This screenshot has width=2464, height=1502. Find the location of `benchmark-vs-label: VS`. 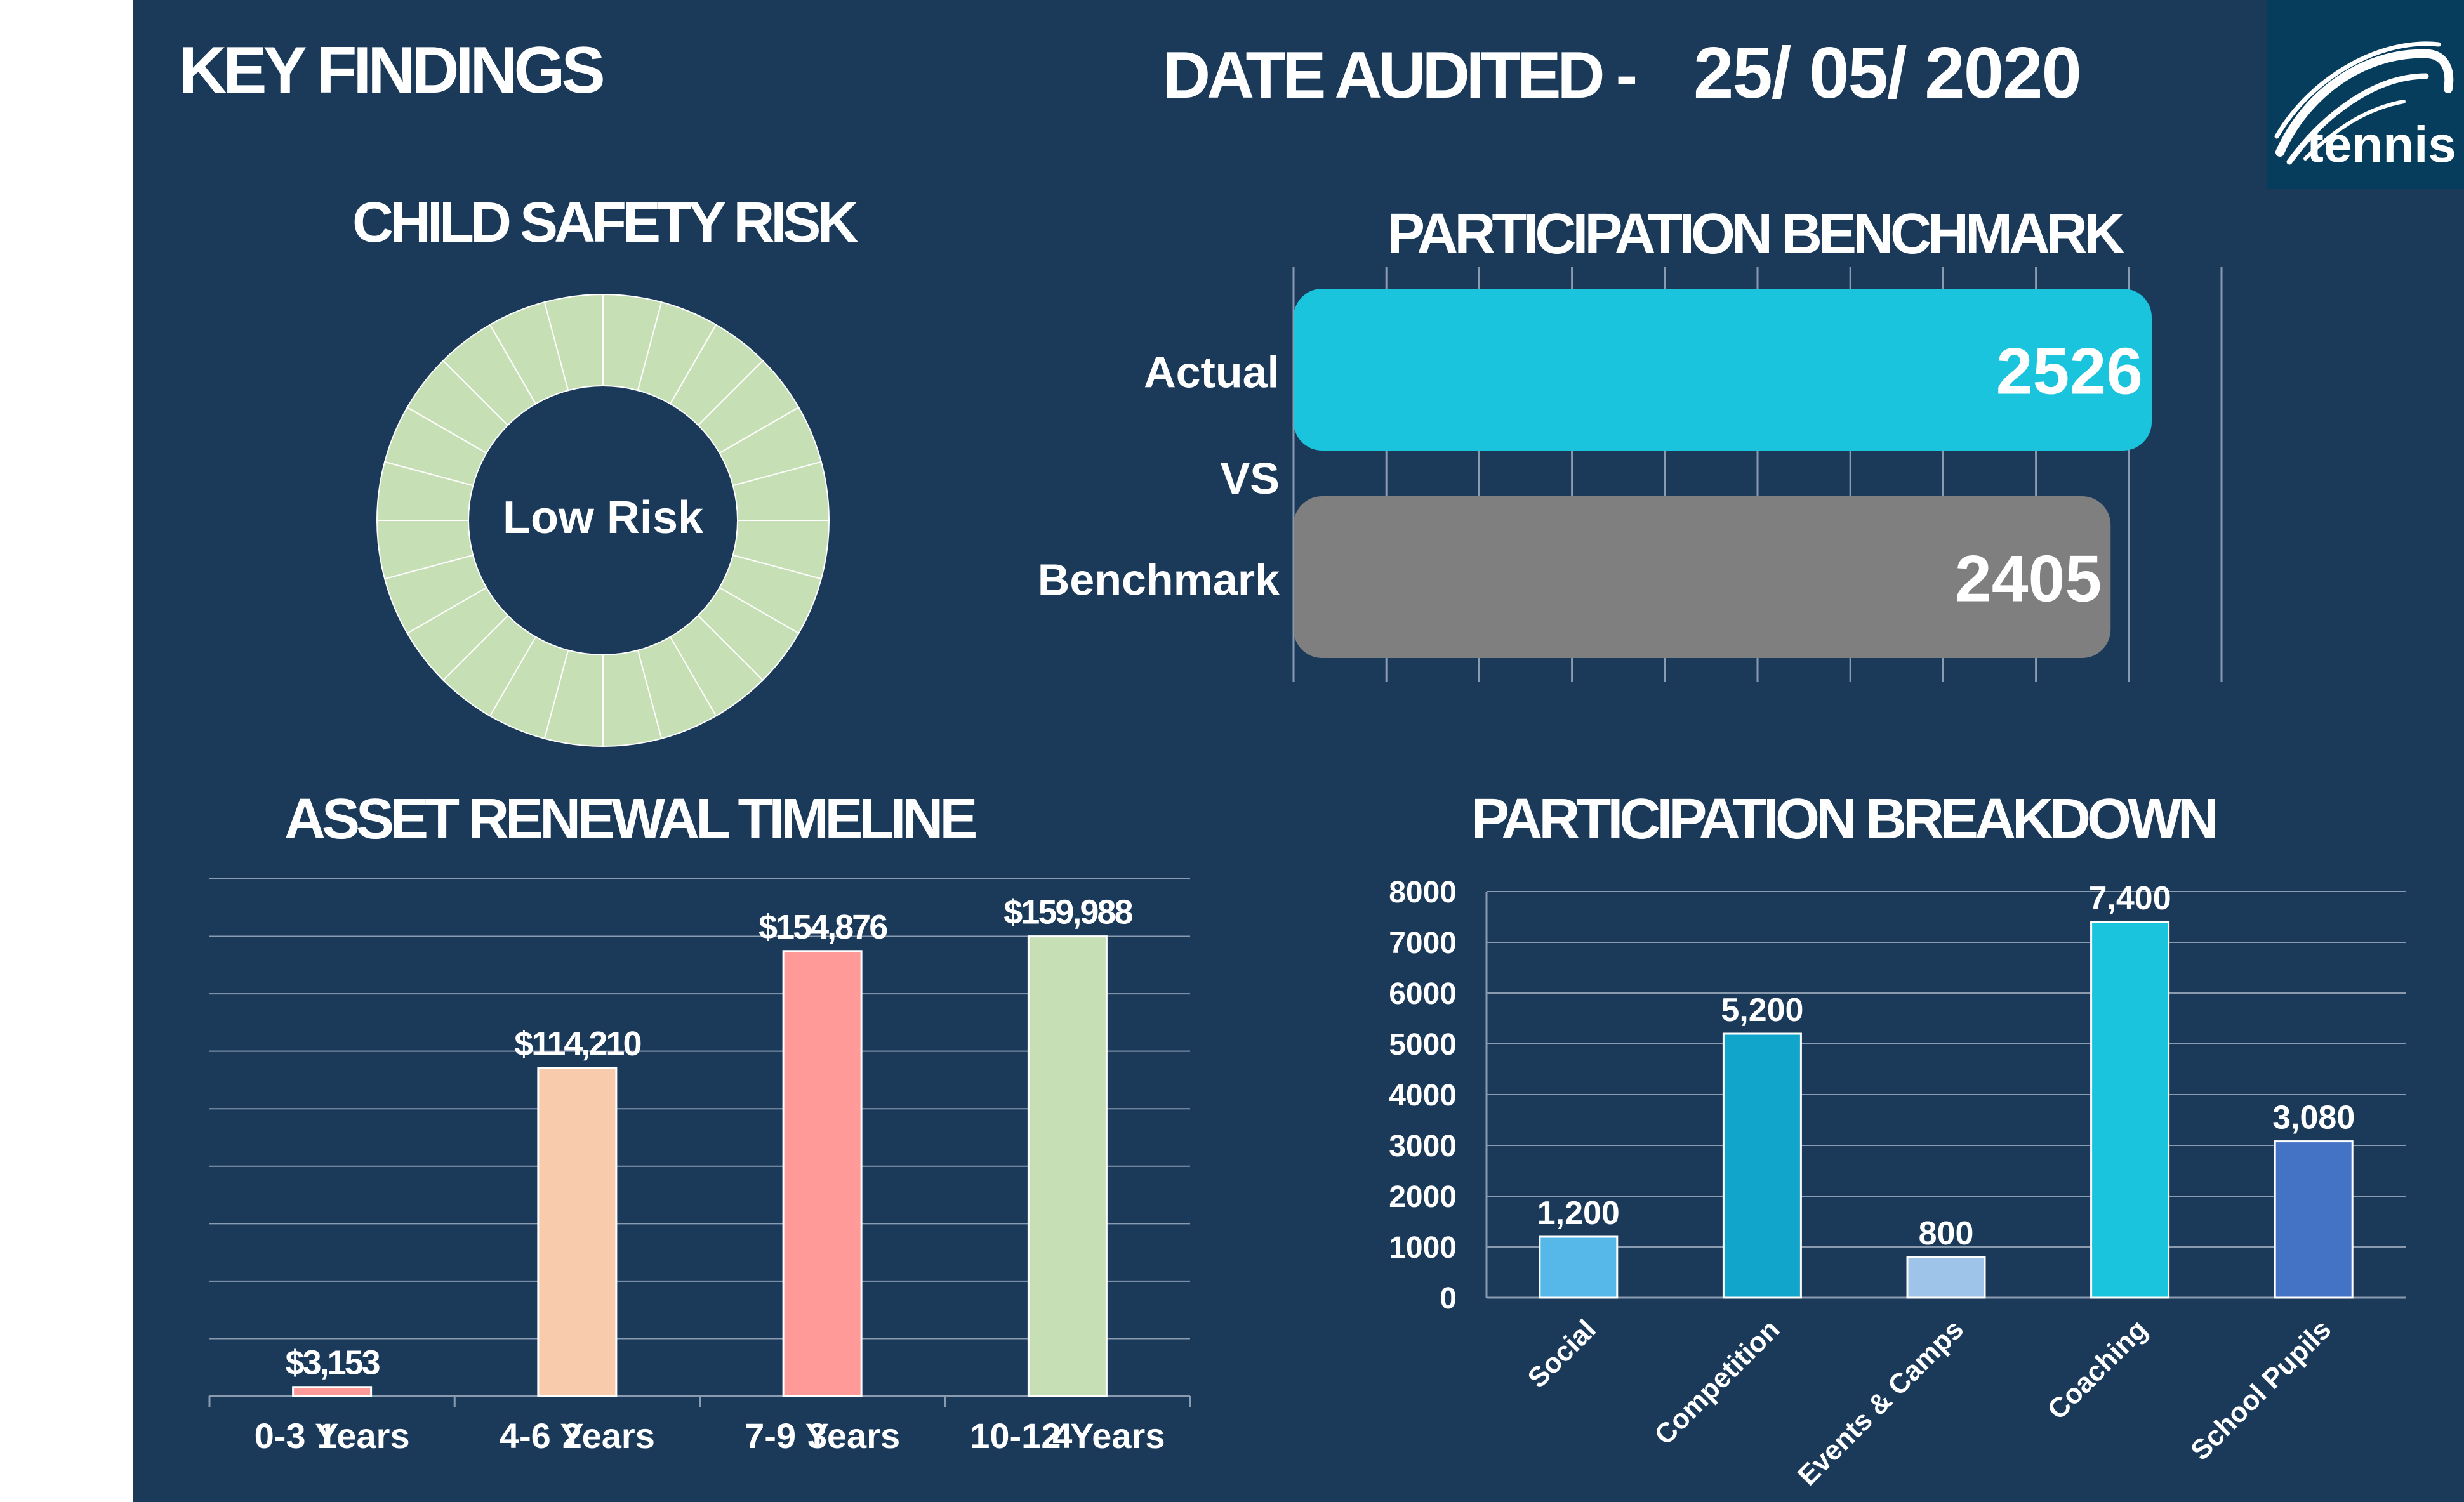

benchmark-vs-label: VS is located at coordinates (1250, 479).